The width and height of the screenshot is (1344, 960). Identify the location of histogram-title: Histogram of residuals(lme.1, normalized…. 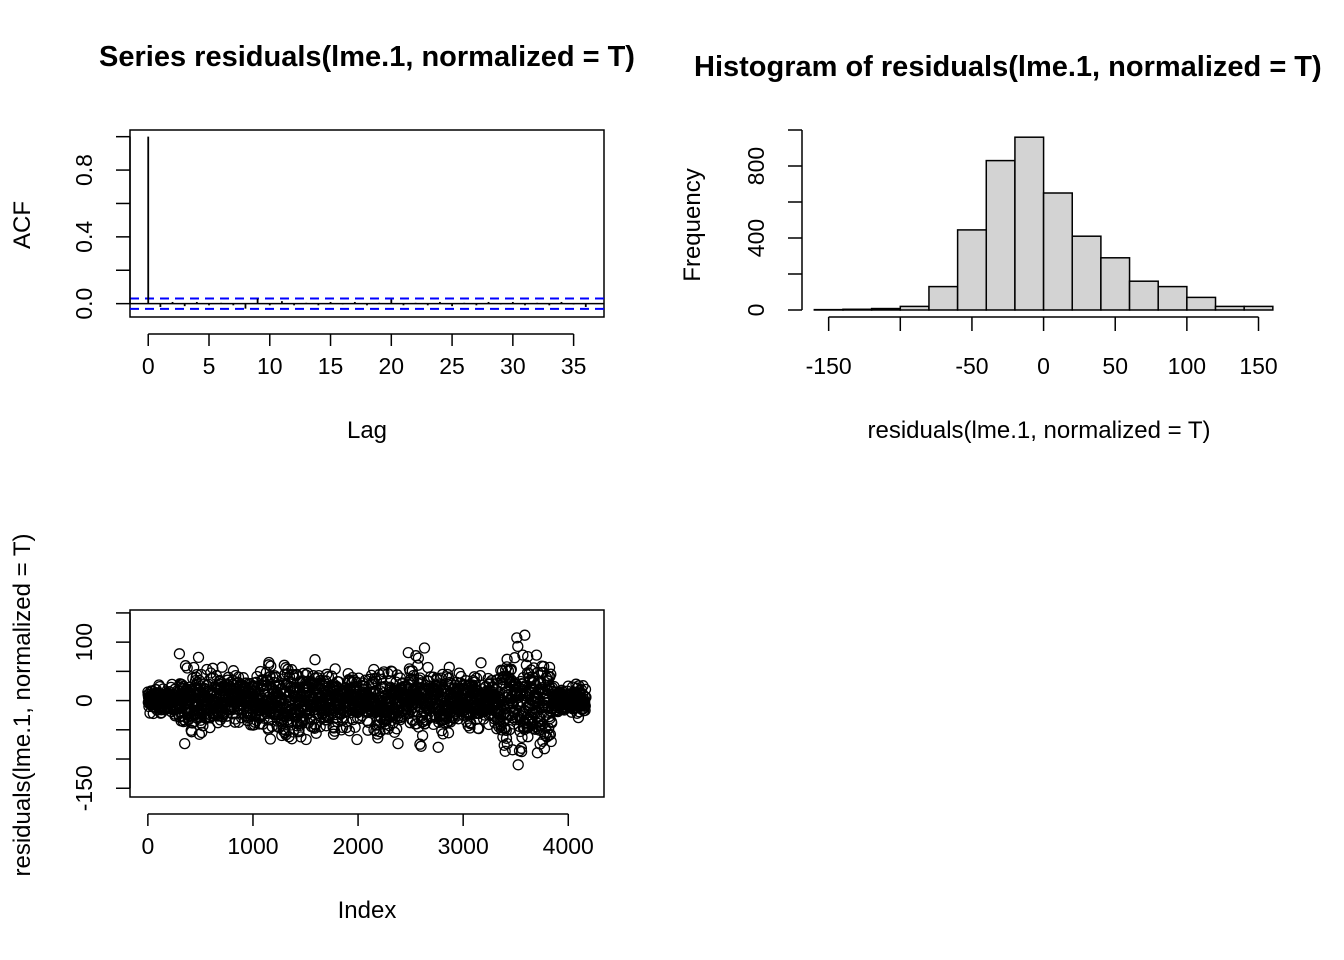
(1008, 67).